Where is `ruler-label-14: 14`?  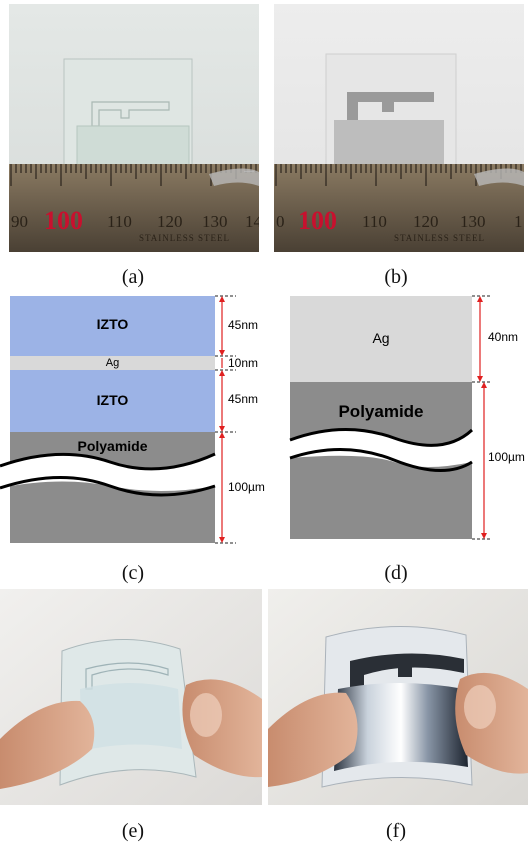 ruler-label-14: 14 is located at coordinates (252, 221).